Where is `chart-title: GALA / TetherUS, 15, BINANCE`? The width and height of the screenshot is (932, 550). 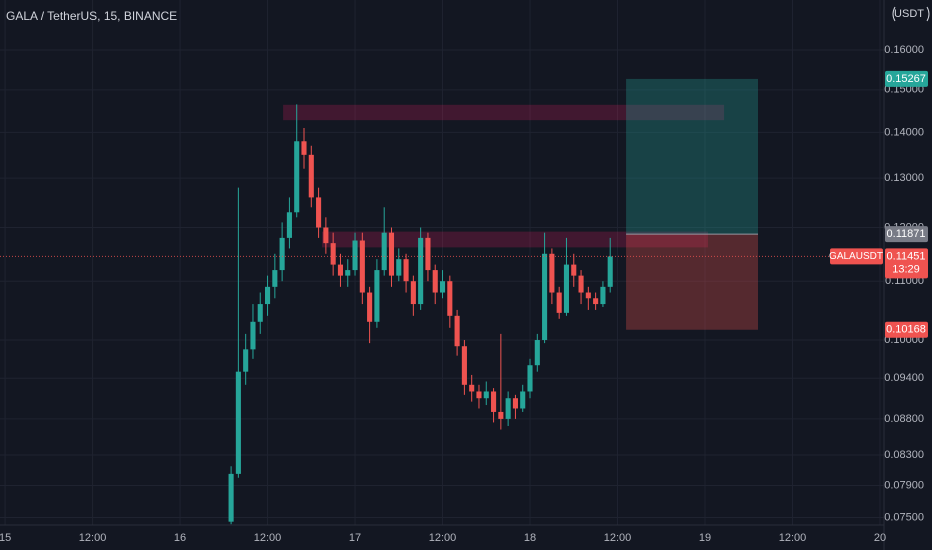
chart-title: GALA / TetherUS, 15, BINANCE is located at coordinates (91, 16).